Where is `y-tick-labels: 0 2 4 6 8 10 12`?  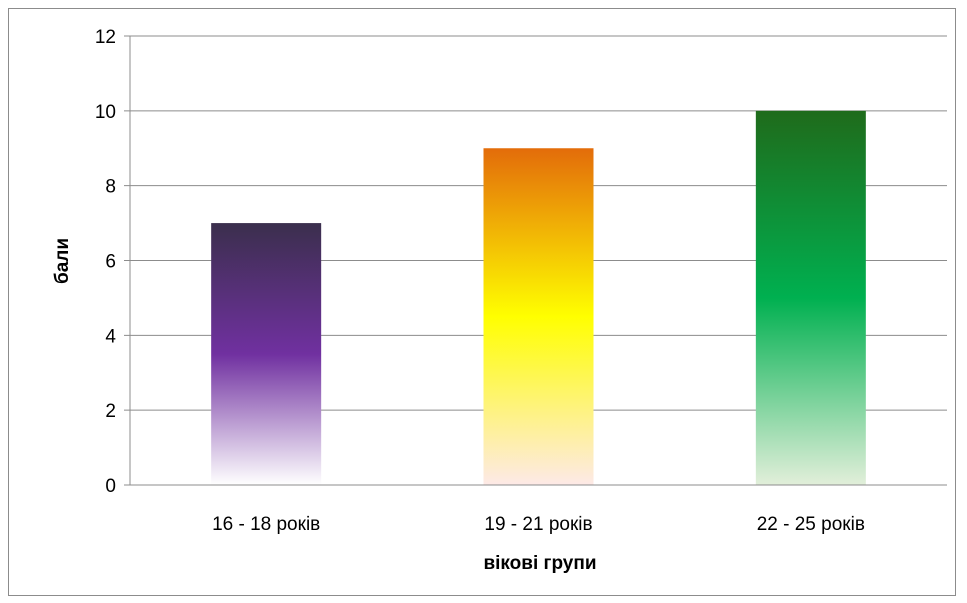
y-tick-labels: 0 2 4 6 8 10 12 is located at coordinates (106, 262).